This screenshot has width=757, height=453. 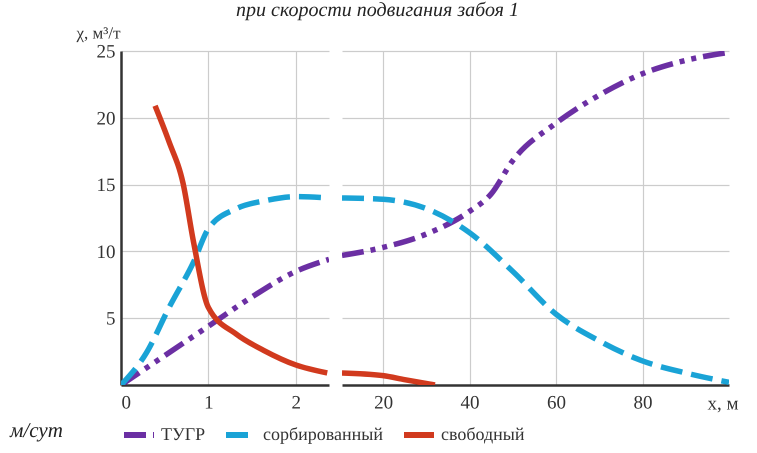 I want to click on y-tick-label: 15, so click(x=106, y=185).